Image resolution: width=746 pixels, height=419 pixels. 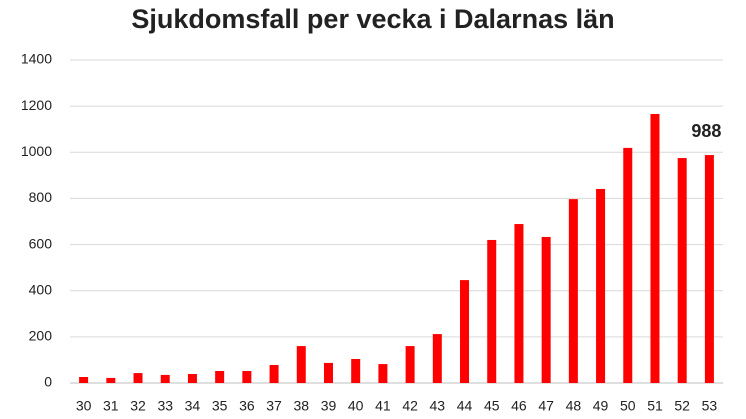 What do you see at coordinates (165, 406) in the screenshot?
I see `x-tick-label: 33` at bounding box center [165, 406].